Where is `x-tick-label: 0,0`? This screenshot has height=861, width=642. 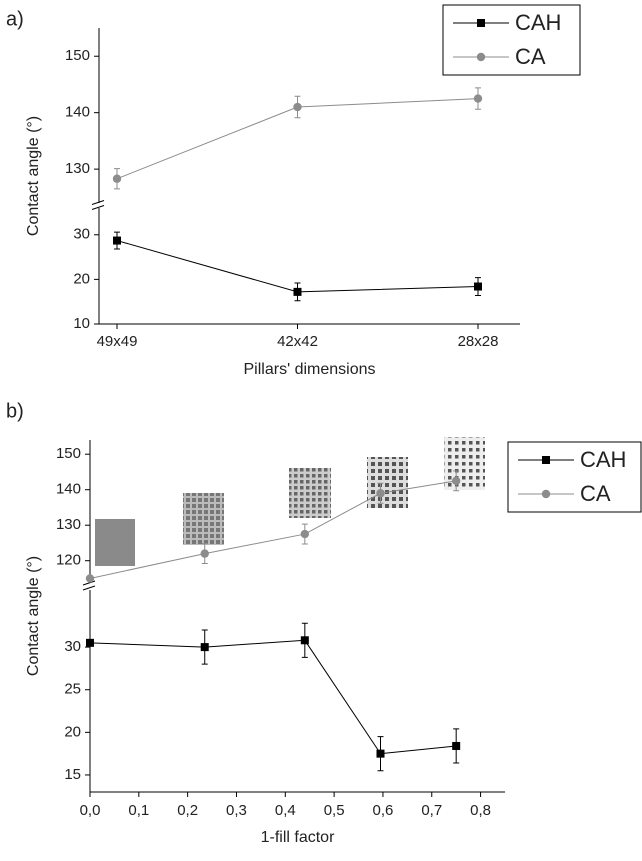
x-tick-label: 0,0 is located at coordinates (90, 810).